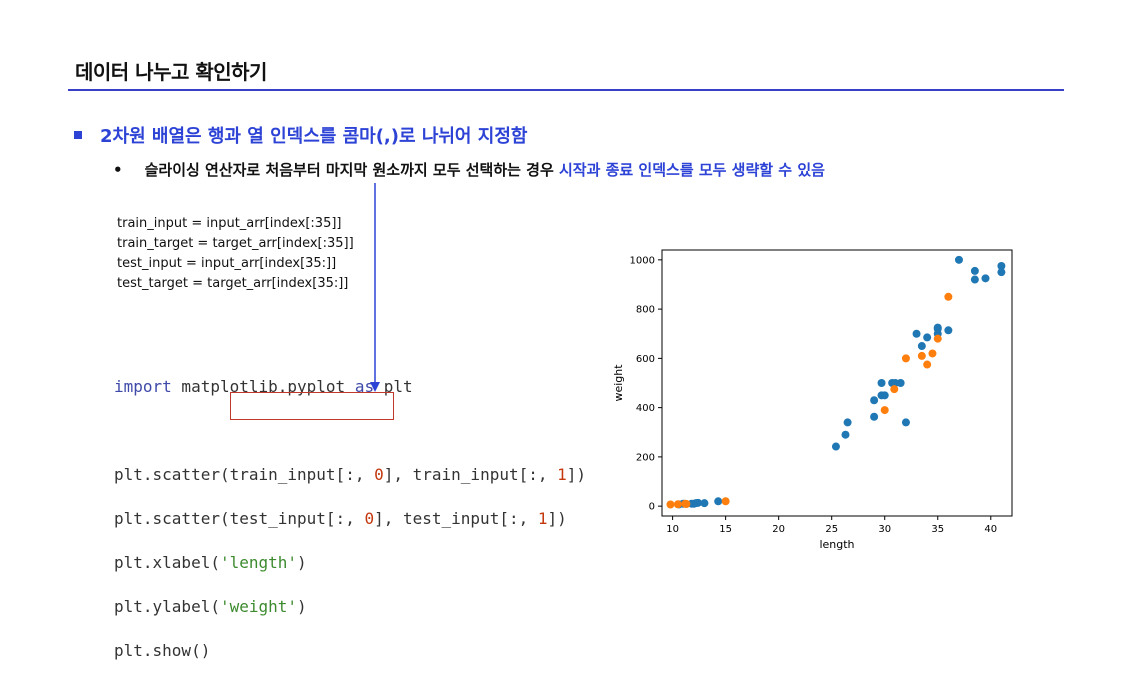 This screenshot has height=684, width=1140. What do you see at coordinates (235, 243) in the screenshot?
I see `split-code-line: train_target = target_arr[index[:35]]` at bounding box center [235, 243].